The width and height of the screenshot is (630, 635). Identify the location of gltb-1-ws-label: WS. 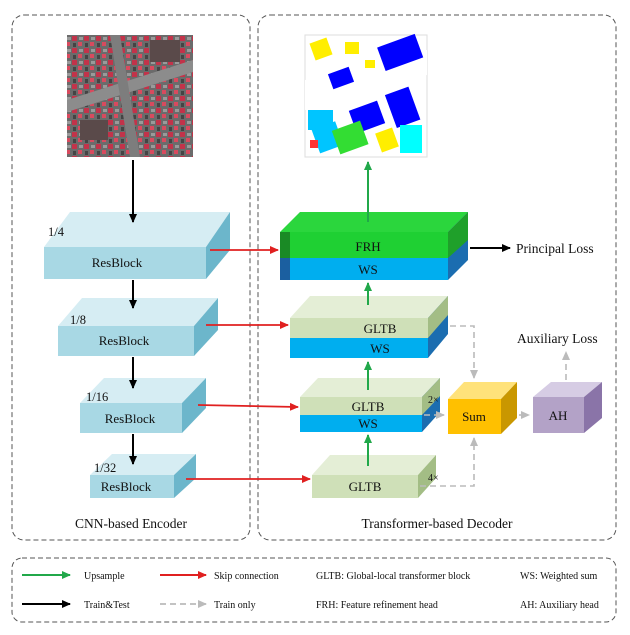
(380, 348).